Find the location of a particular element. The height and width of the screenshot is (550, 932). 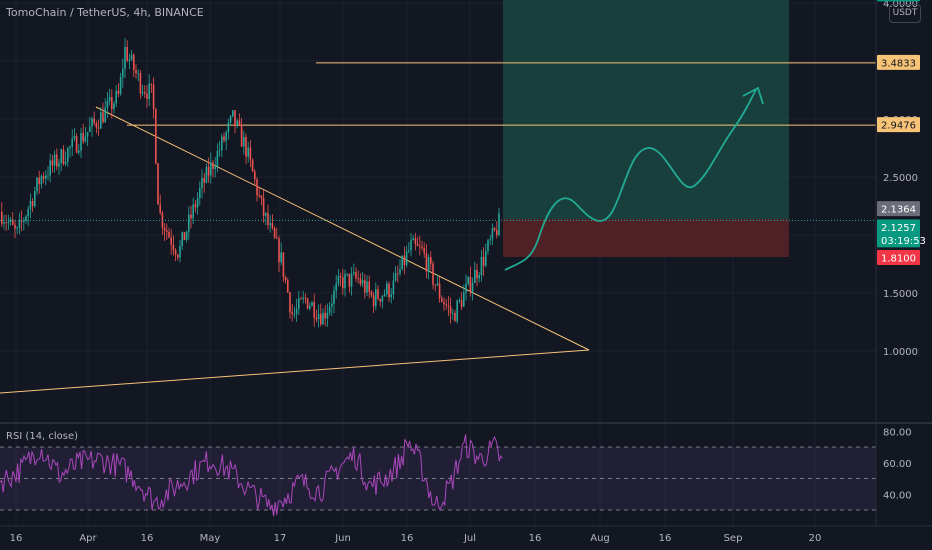

target-zone is located at coordinates (646, 110).